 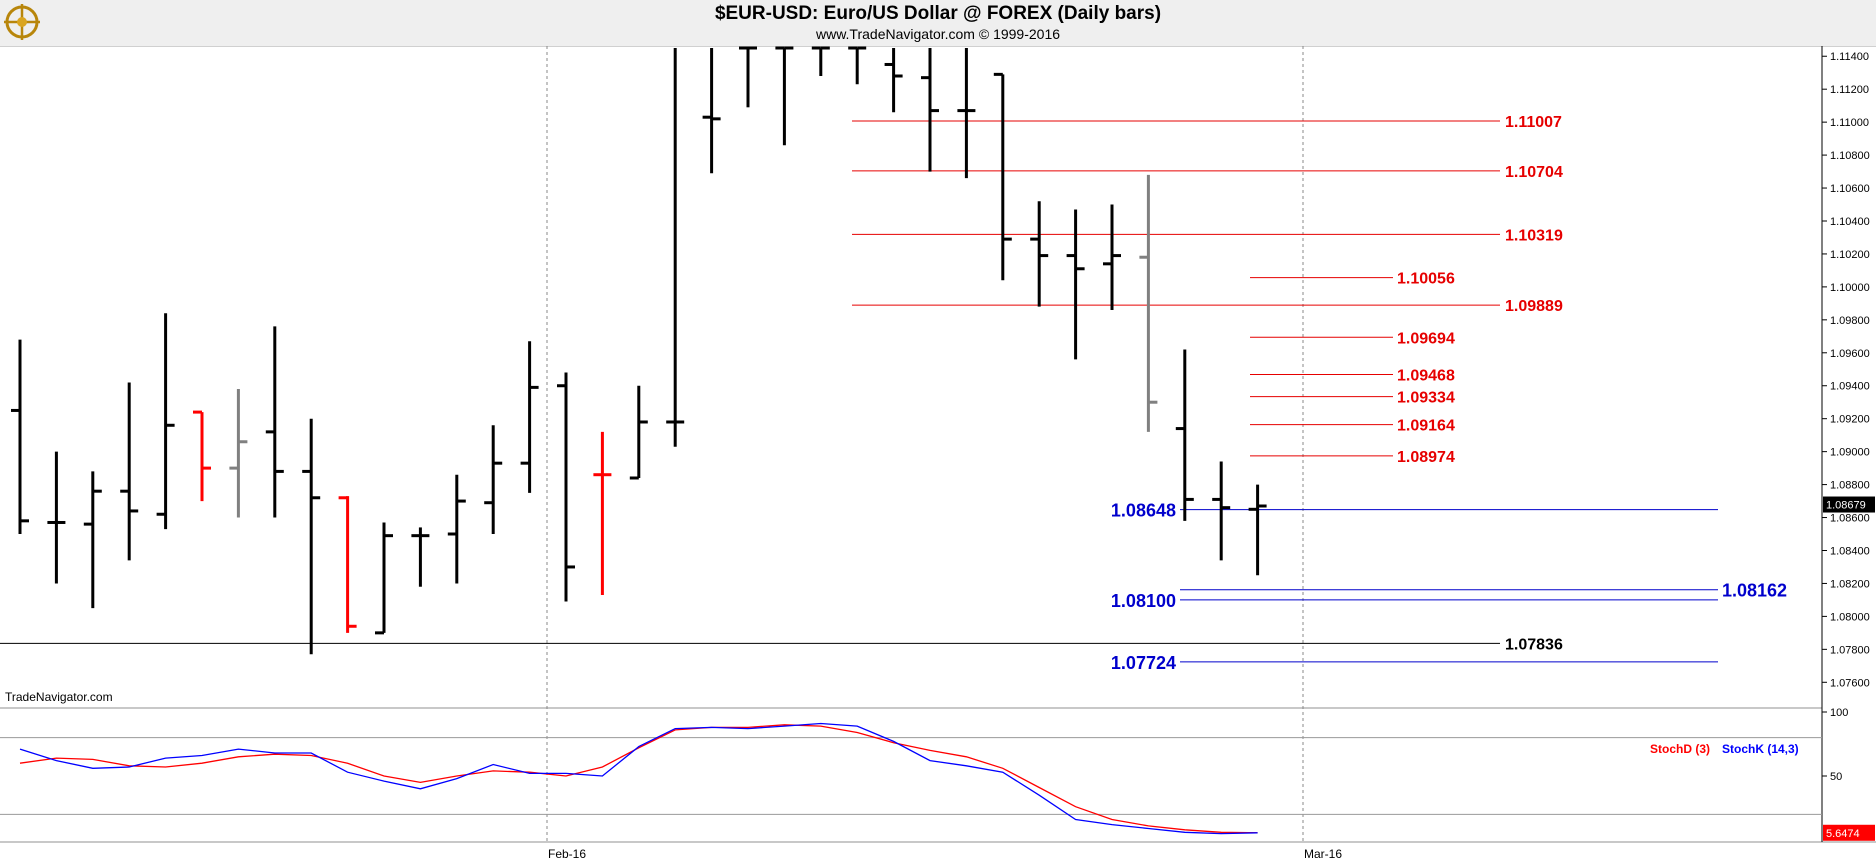 I want to click on y-tick-label: 1.09600, so click(x=1850, y=354).